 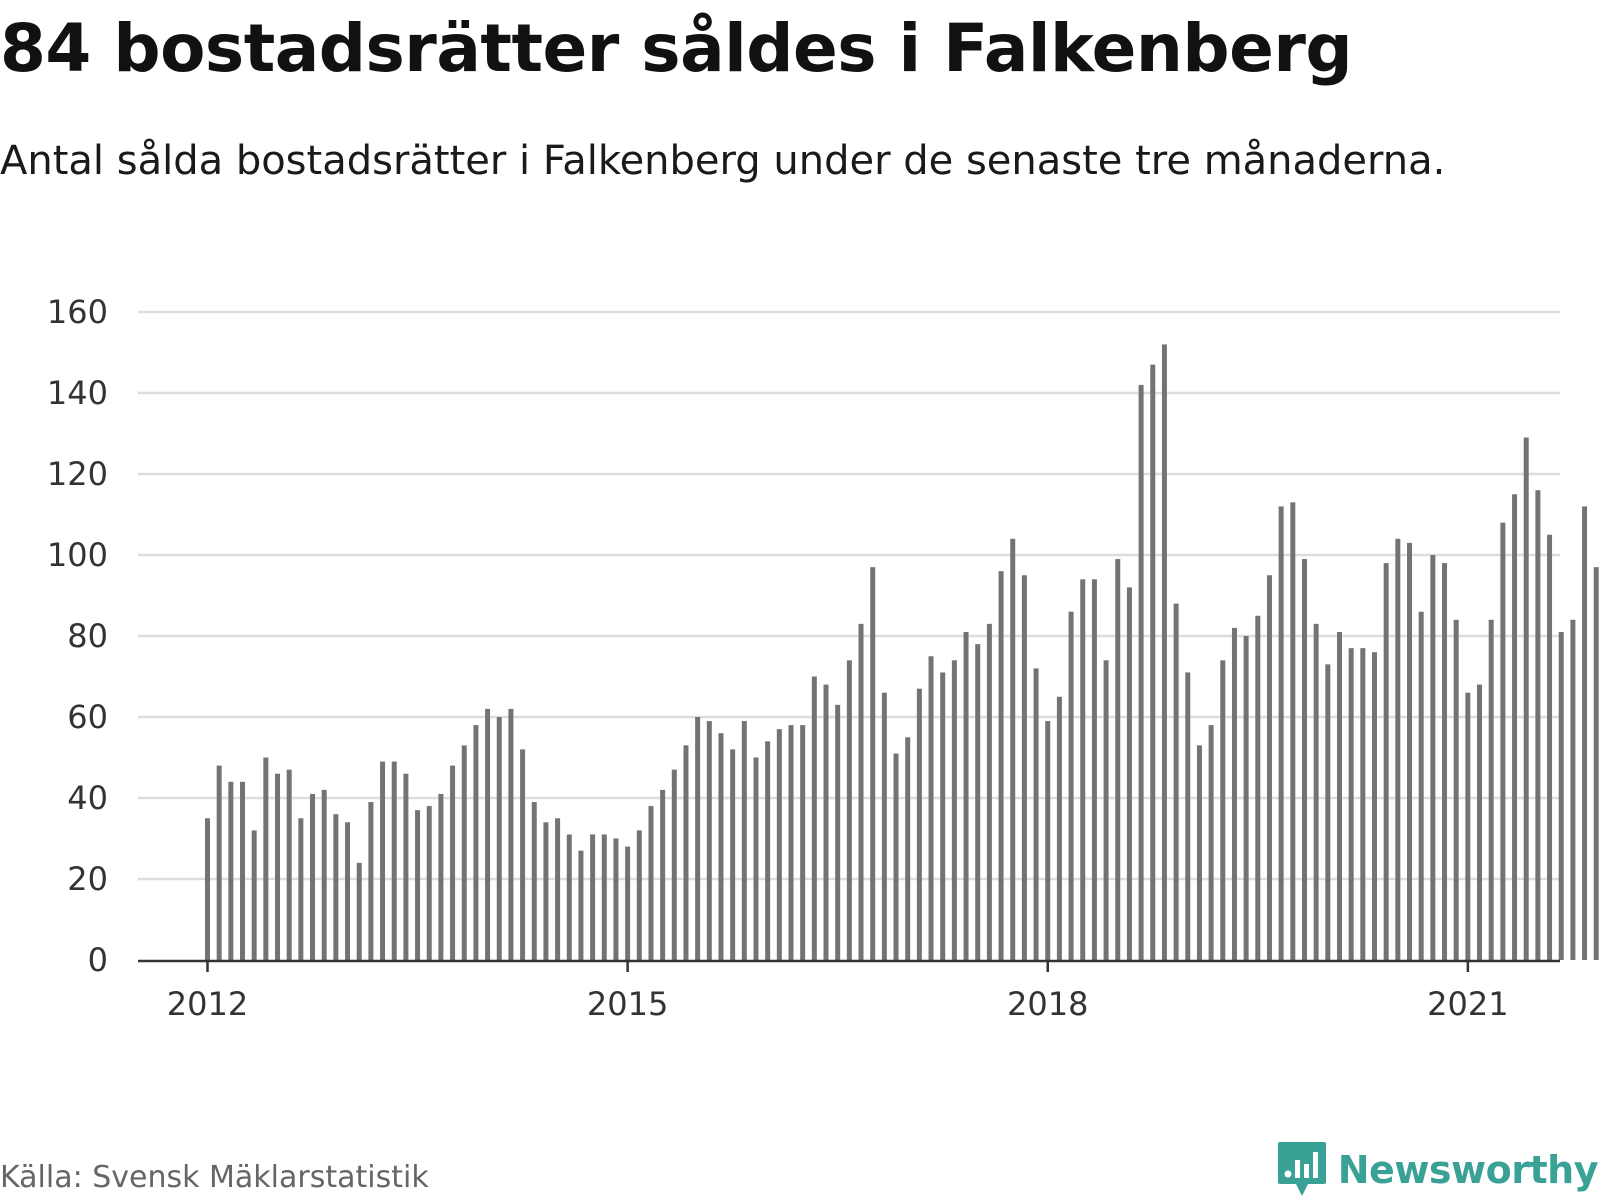 What do you see at coordinates (87, 717) in the screenshot?
I see `y-tick-label: 60` at bounding box center [87, 717].